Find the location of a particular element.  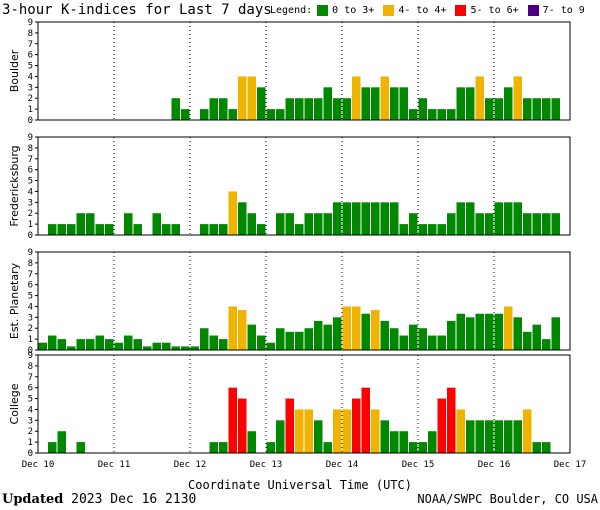

panel-label-1: Fredericksburg is located at coordinates (14, 185).